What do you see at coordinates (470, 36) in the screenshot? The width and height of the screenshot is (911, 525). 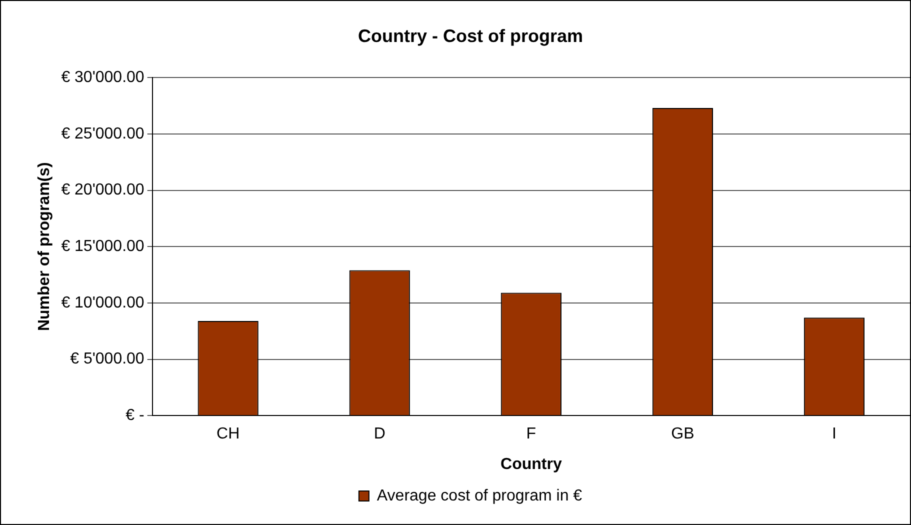 I see `chart-title: Country - Cost of program` at bounding box center [470, 36].